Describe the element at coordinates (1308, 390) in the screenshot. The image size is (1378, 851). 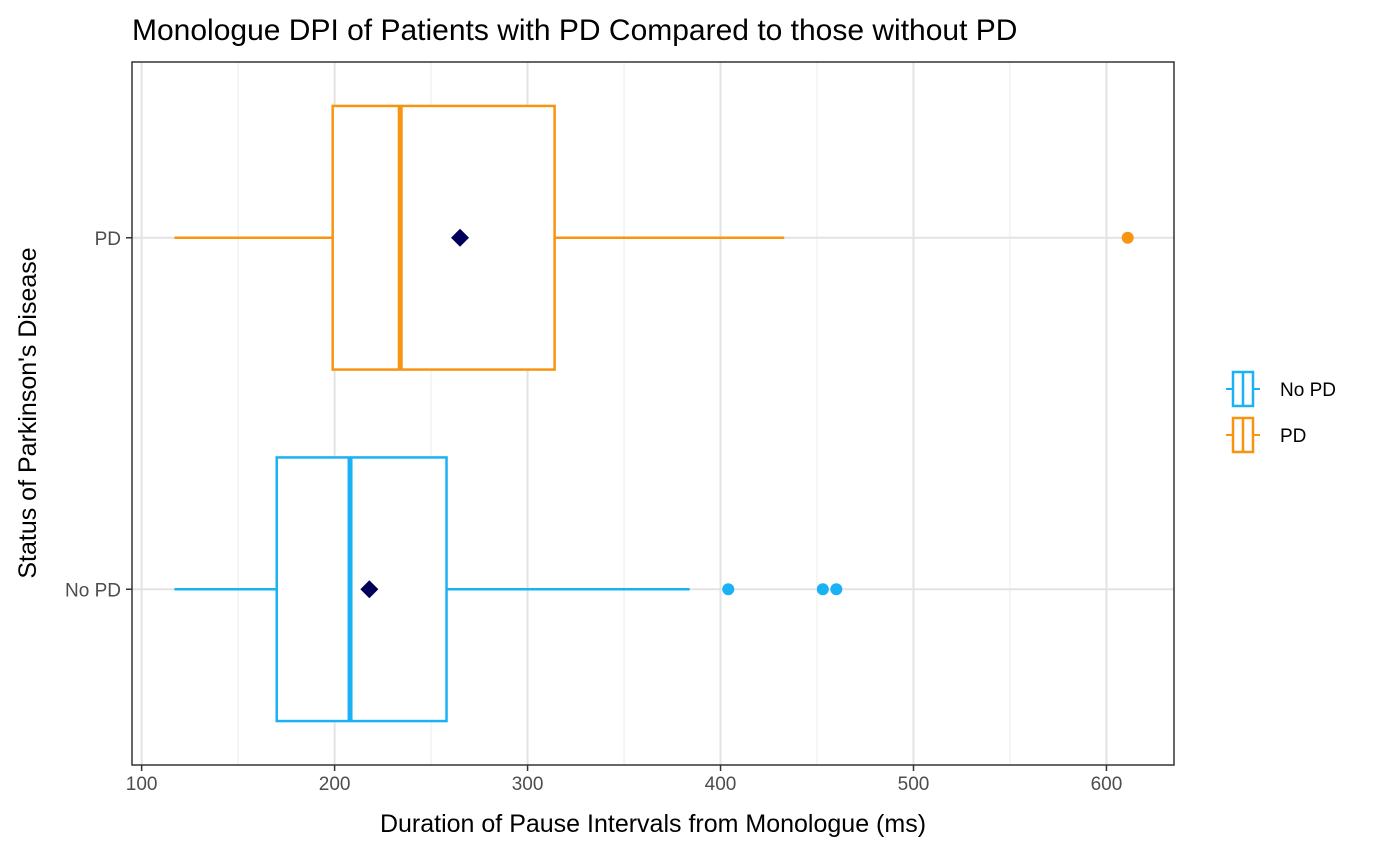
I see `legend-label: No PD` at that location.